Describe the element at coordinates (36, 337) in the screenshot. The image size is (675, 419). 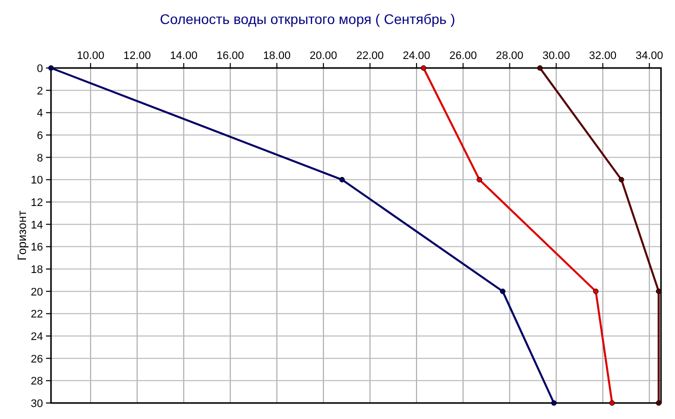
I see `y-tick-label: 24` at that location.